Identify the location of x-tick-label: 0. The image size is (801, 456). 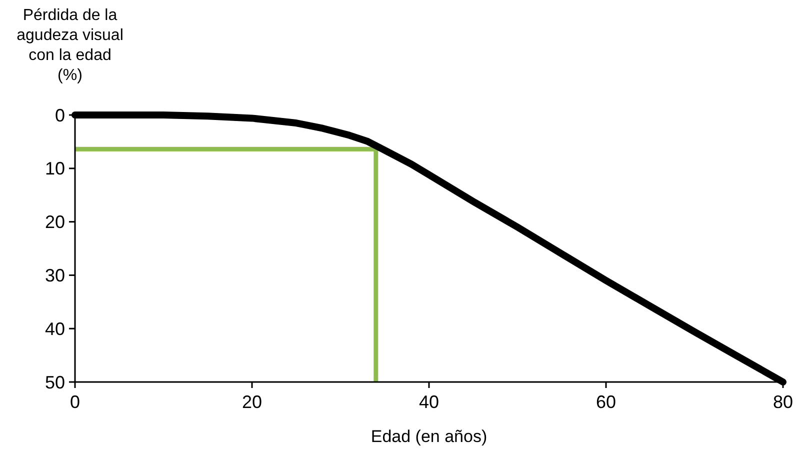
(75, 402).